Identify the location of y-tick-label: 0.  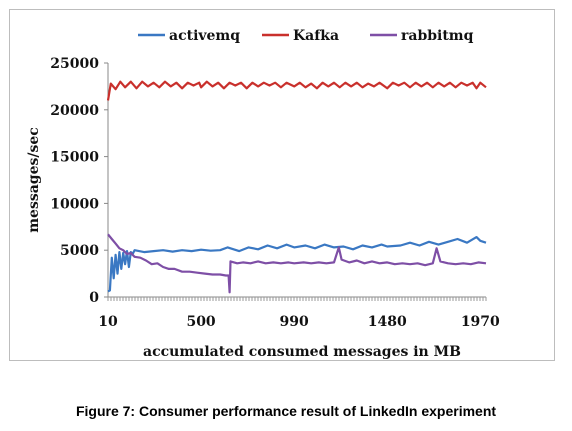
(94, 298).